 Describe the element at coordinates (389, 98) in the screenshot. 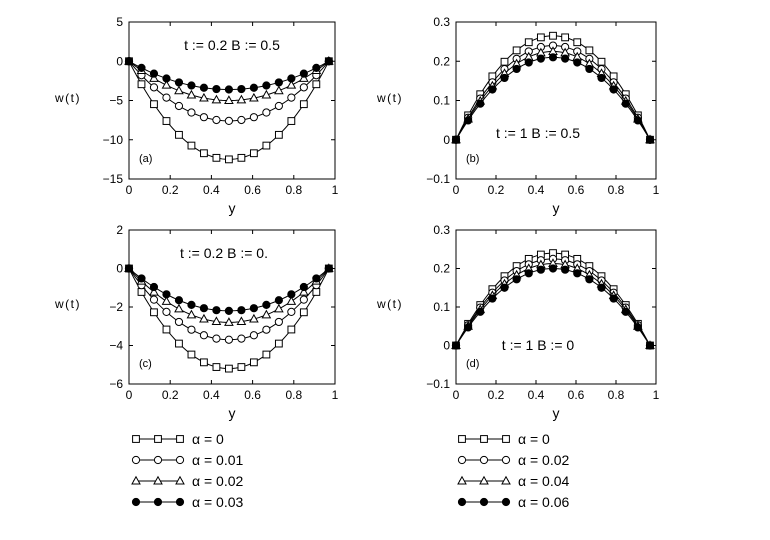

I see `y-axis-label: w(t)` at that location.